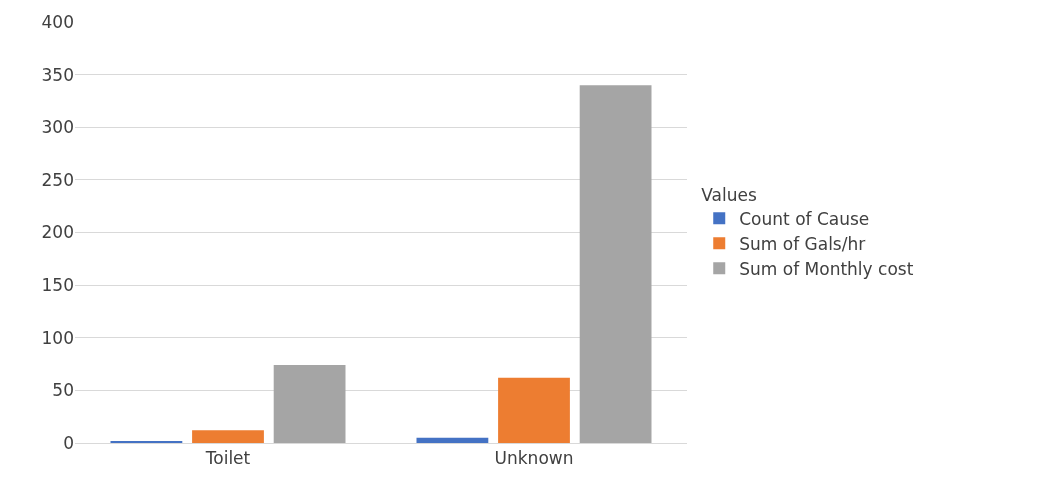 This screenshot has height=498, width=1057. I want to click on y-tick-label: 0, so click(68, 442).